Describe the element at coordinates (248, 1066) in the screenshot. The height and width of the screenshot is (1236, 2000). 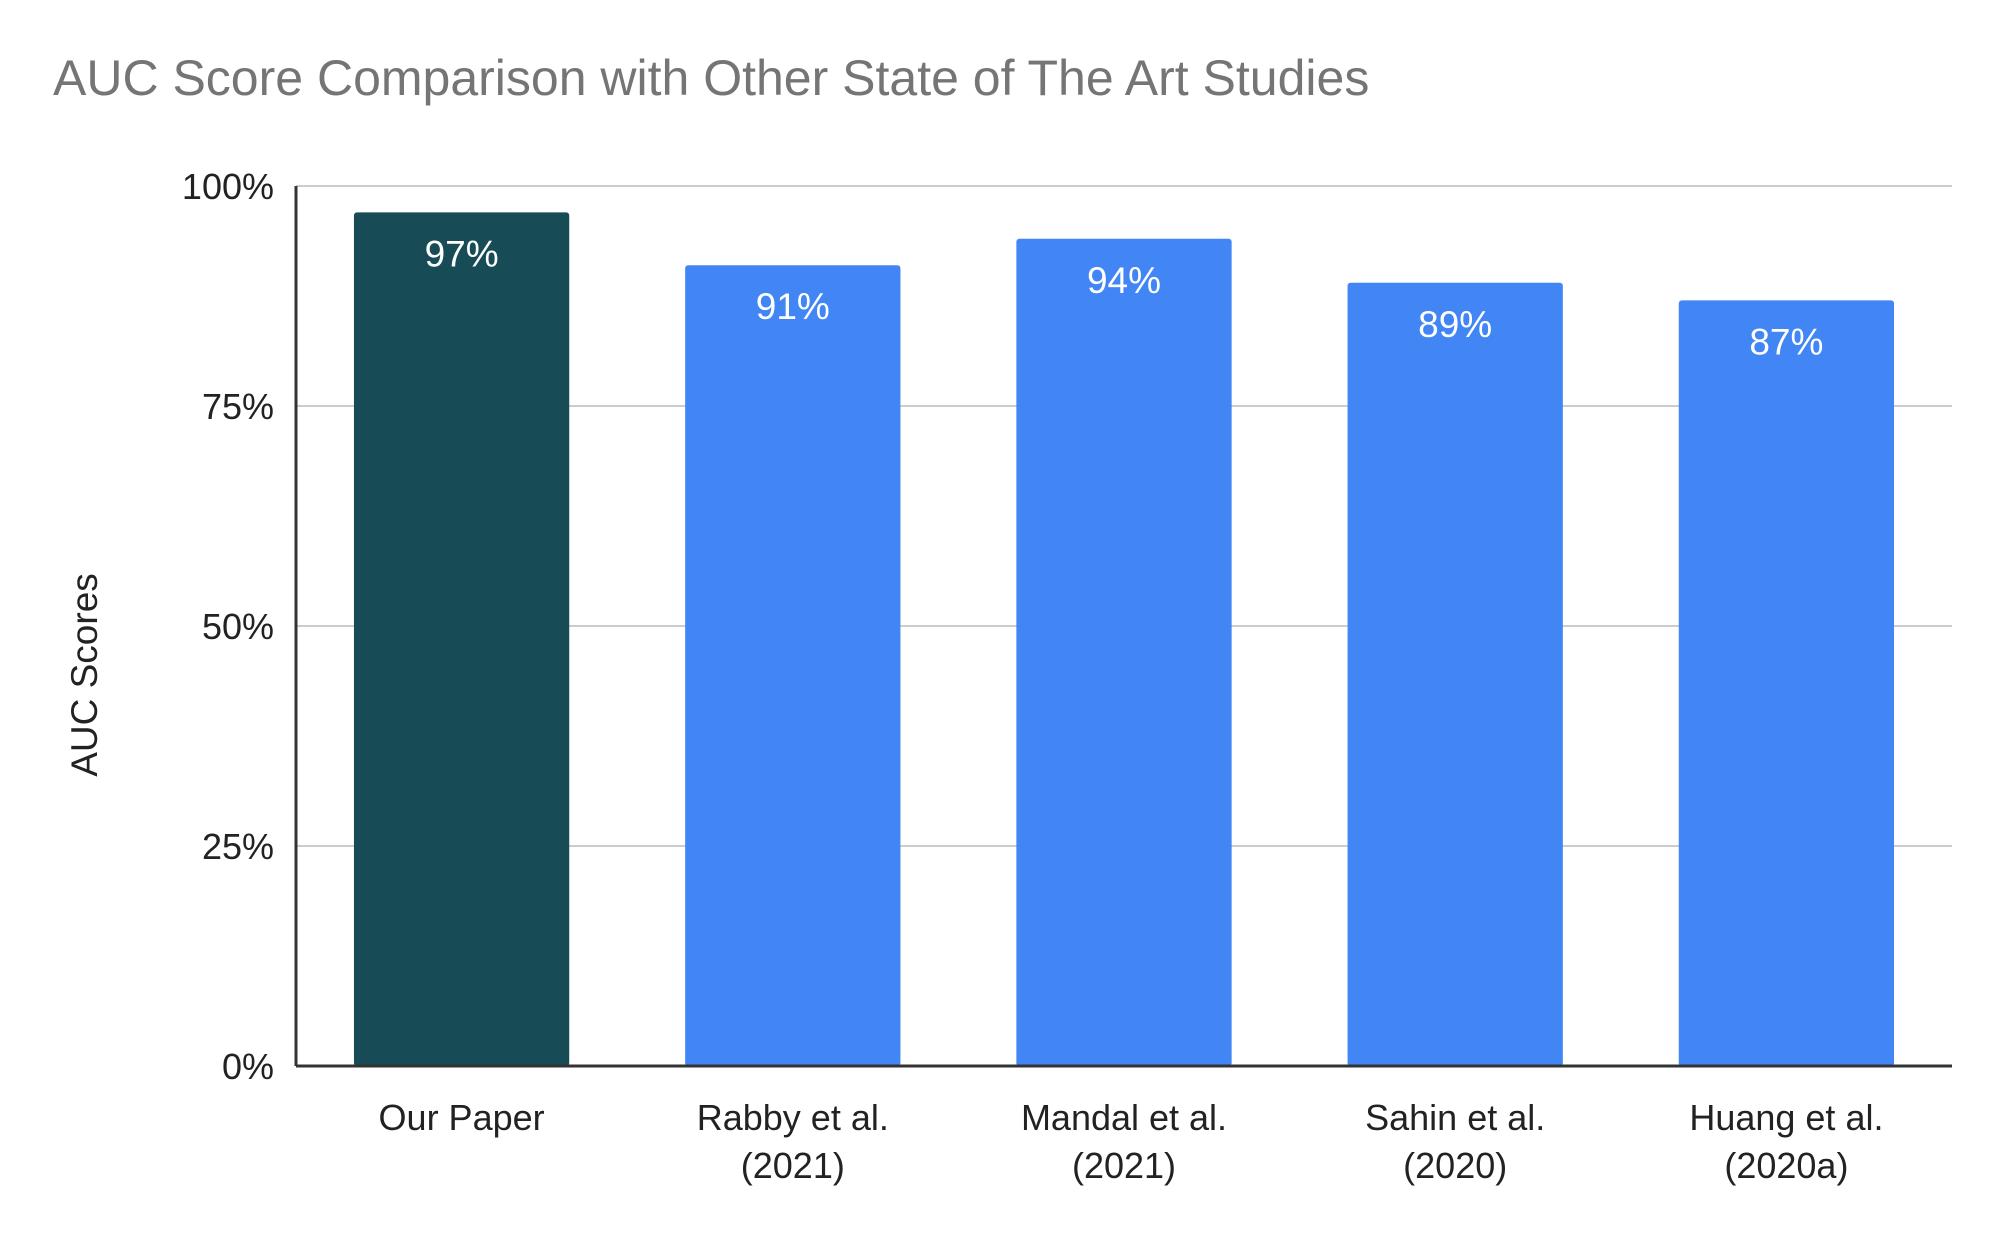
I see `y-tick-label: 0%` at that location.